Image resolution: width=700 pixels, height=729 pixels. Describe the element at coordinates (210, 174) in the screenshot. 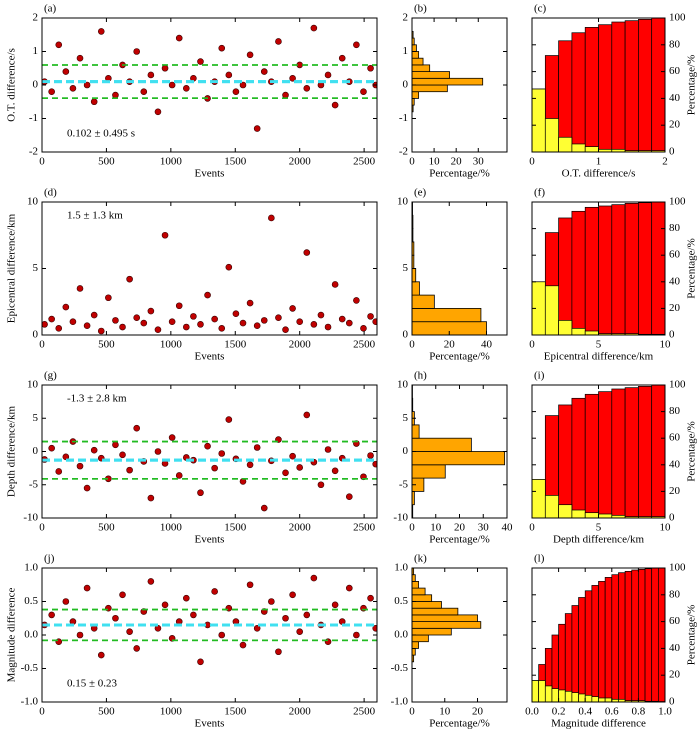

I see `x-axis-label: Events` at that location.